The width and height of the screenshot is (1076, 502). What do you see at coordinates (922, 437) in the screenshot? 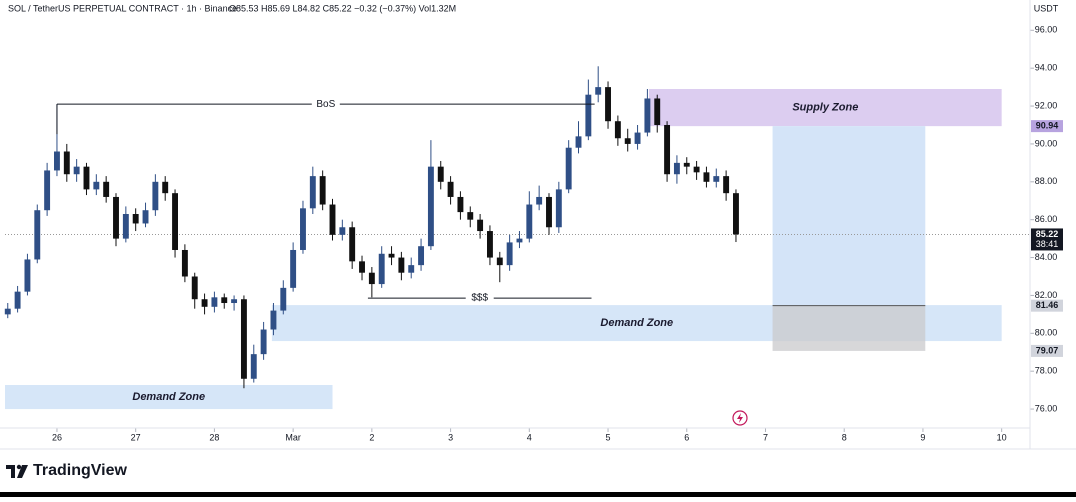
I see `x-tick-label: 9` at bounding box center [922, 437].